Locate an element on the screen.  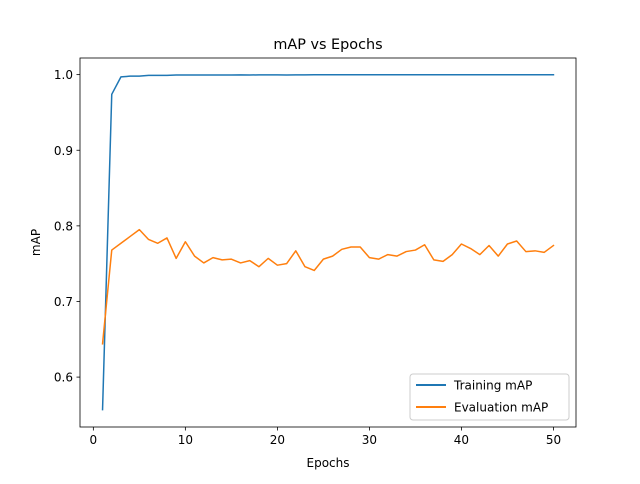
y-axis-label: mAP is located at coordinates (36, 242).